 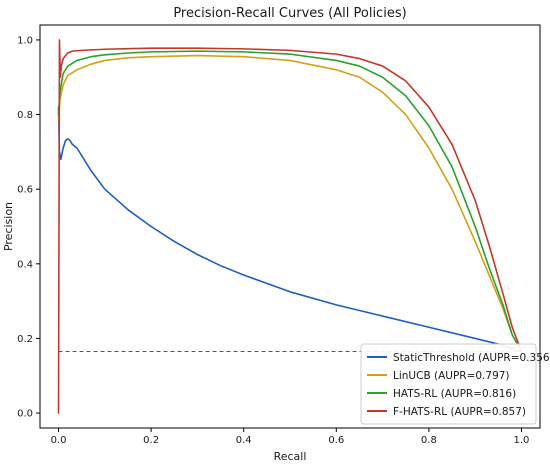 I want to click on y-tick-label: 0.4, so click(x=25, y=264).